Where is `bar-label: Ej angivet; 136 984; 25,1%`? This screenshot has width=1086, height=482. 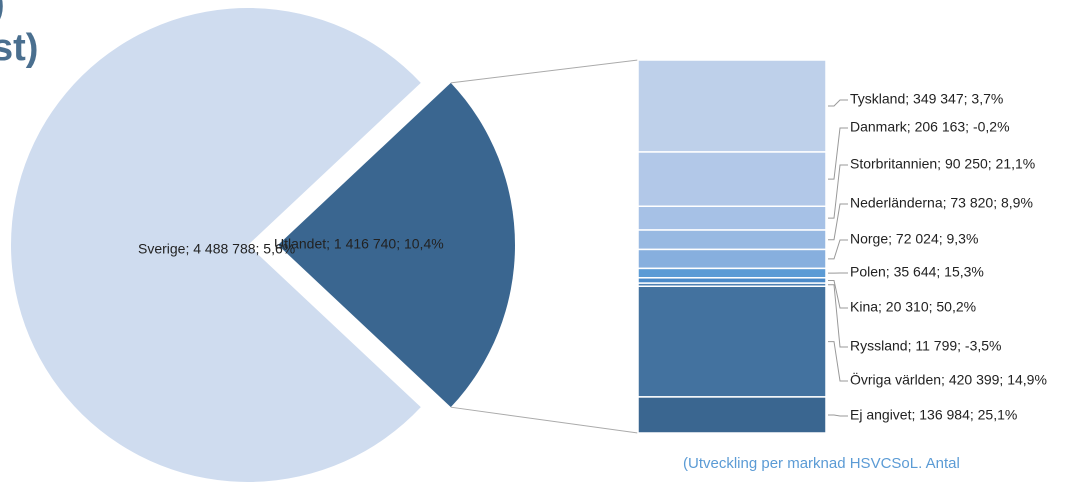 bar-label: Ej angivet; 136 984; 25,1% is located at coordinates (933, 415).